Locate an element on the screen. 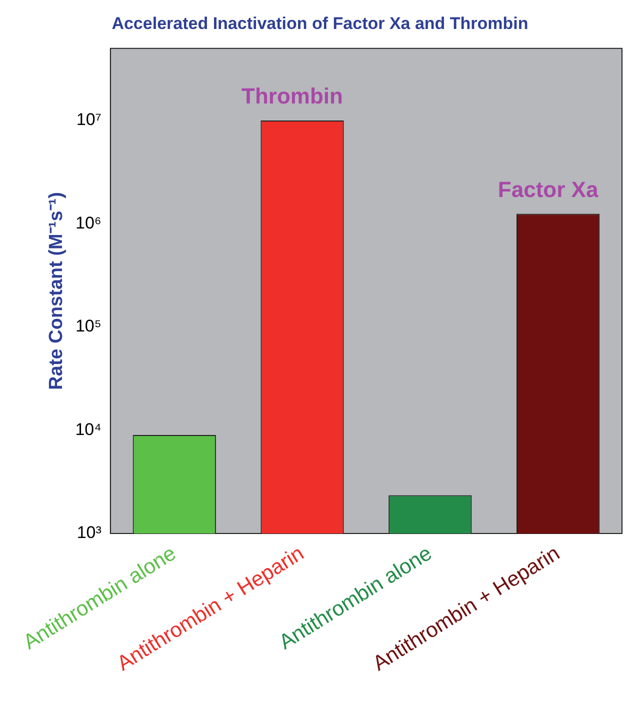  y-tick-label: 10⁵ is located at coordinates (88, 326).